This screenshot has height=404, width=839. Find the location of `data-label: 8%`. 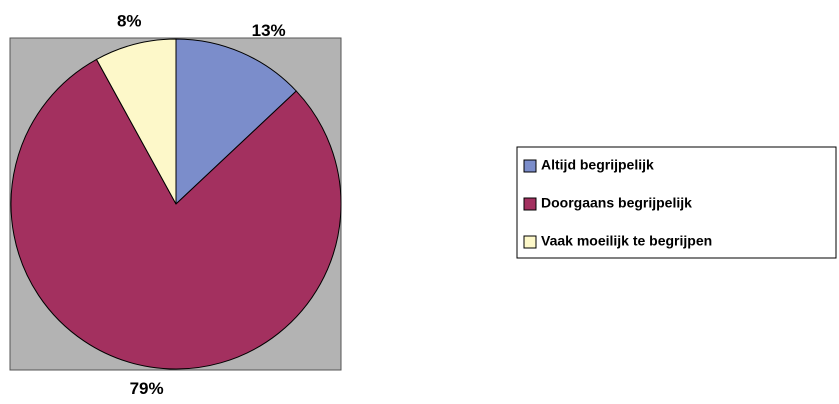

data-label: 8% is located at coordinates (129, 20).